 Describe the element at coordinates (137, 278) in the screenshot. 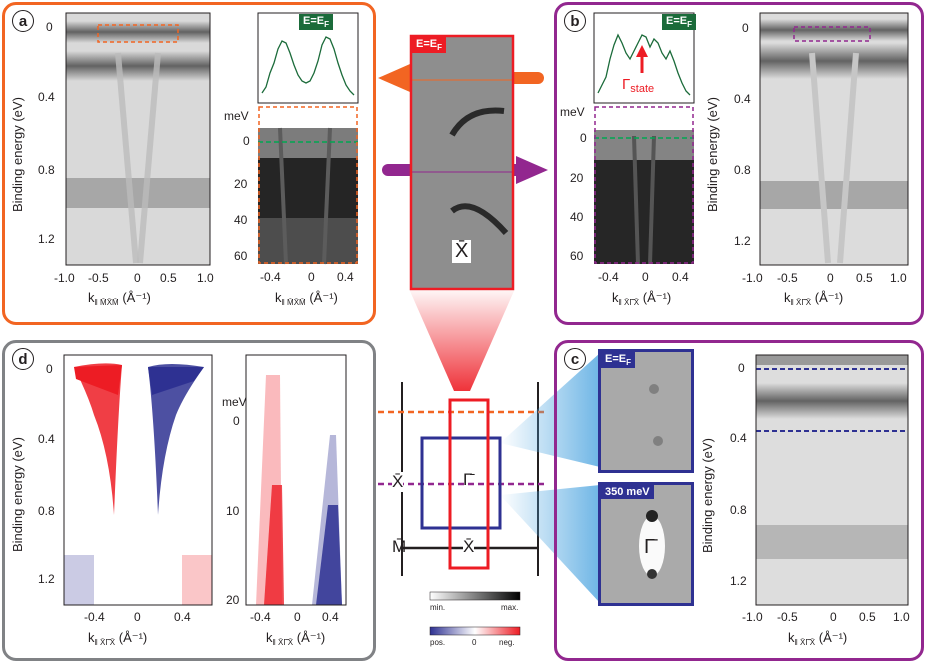

I see `panel-a-xtick: 0` at that location.